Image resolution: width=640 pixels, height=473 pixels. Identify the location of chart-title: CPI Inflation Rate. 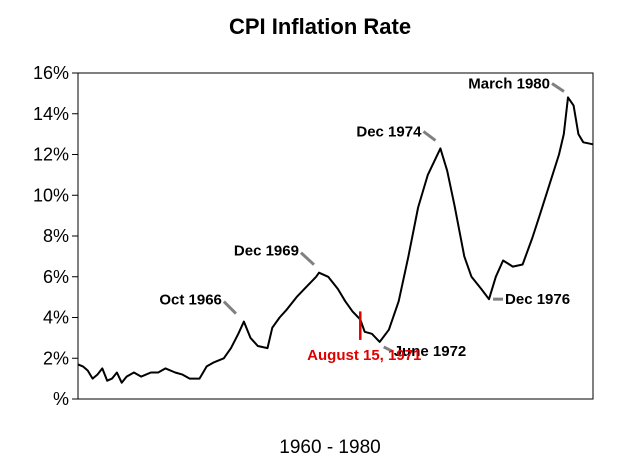
(320, 26).